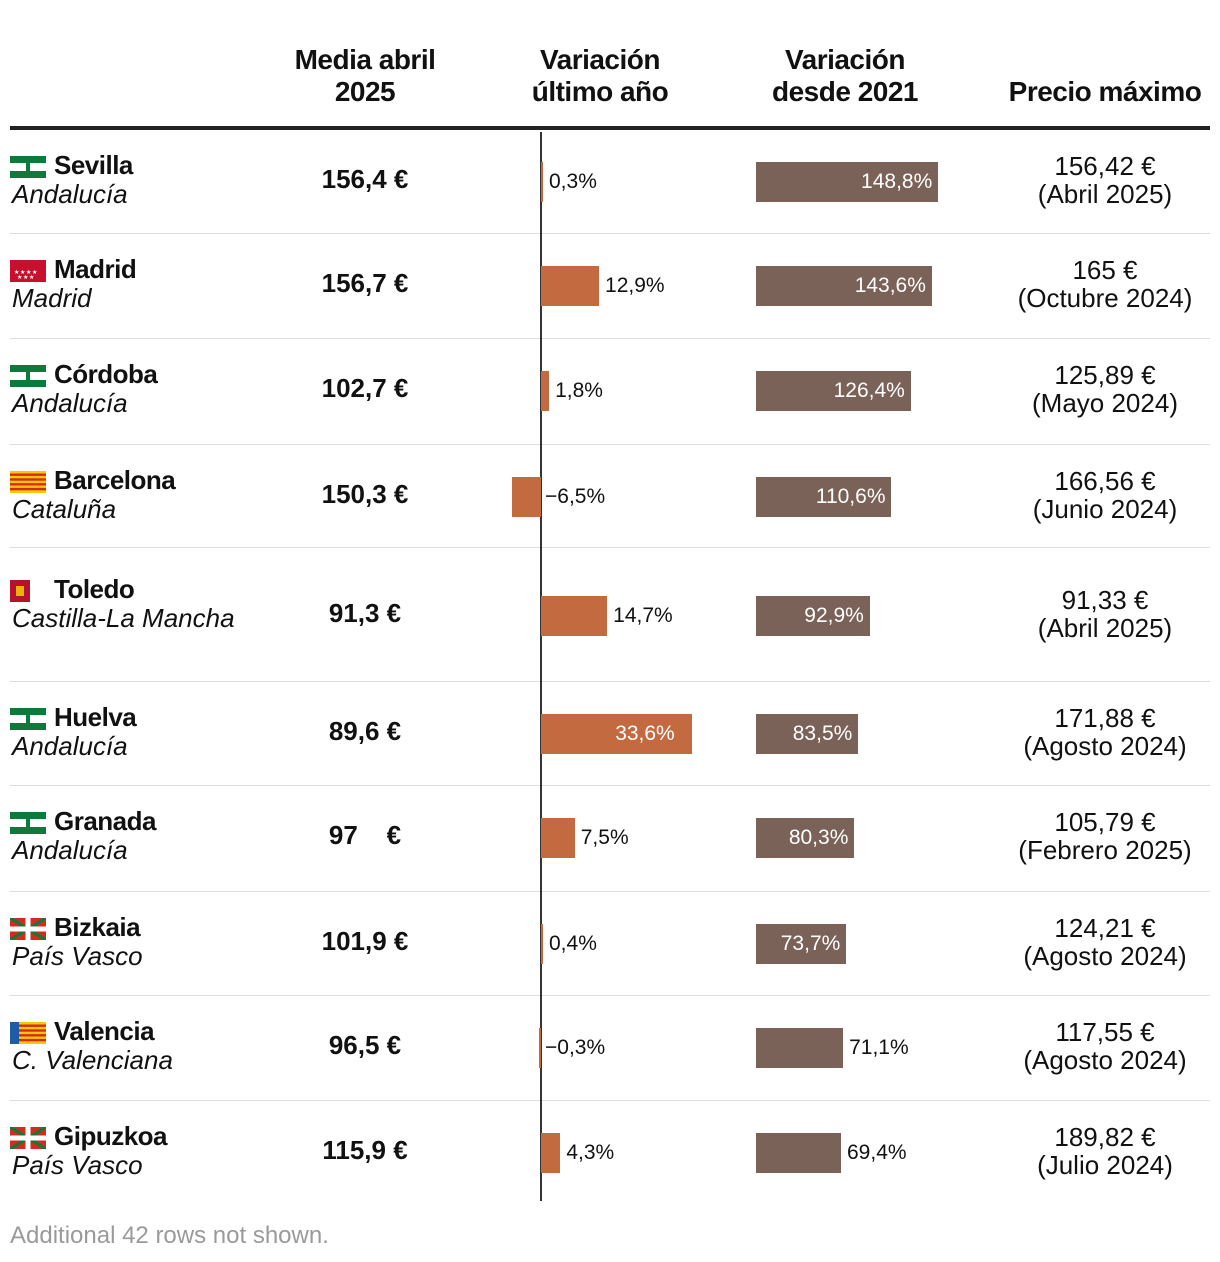  What do you see at coordinates (1105, 928) in the screenshot?
I see `precio-value: 124,21 €` at bounding box center [1105, 928].